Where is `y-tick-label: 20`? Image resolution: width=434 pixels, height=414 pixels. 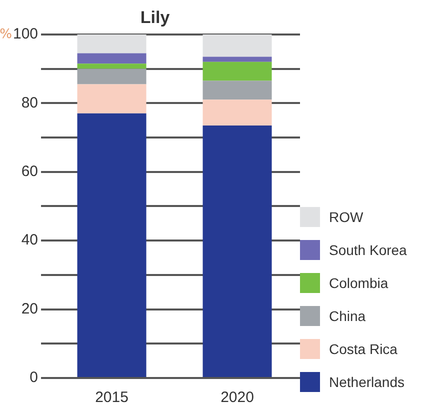
y-tick-label: 20 is located at coordinates (29, 309).